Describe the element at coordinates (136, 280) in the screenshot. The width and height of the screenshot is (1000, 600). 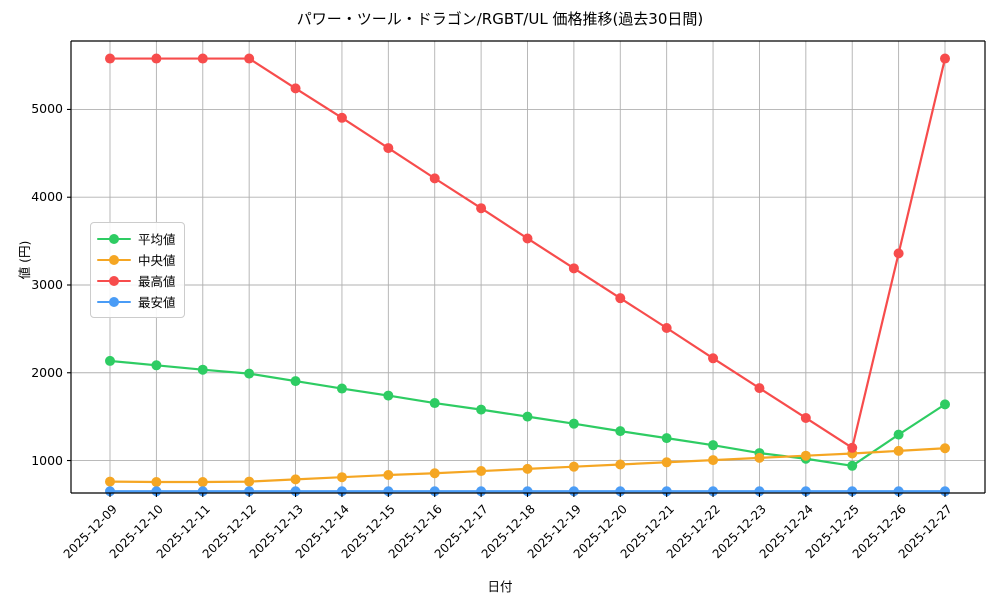
I see `legend-item-max: 最高値` at that location.